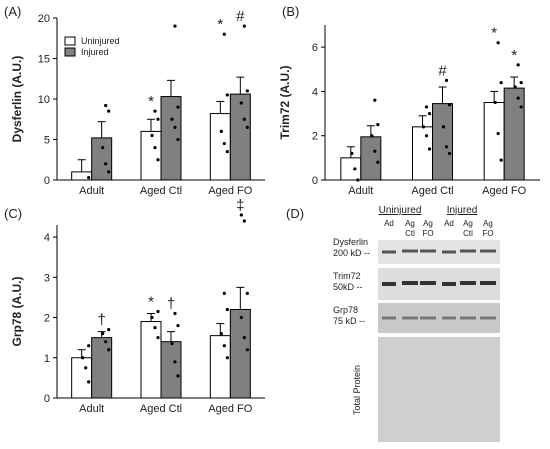  Describe the element at coordinates (432, 191) in the screenshot. I see `x-tick-label: Aged Ctl` at that location.